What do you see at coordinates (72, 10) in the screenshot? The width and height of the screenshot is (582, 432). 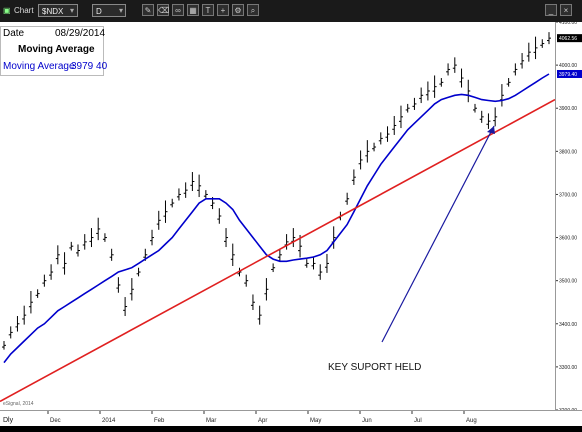 I see `symbol-dropdown-icon: ▾` at bounding box center [72, 10].